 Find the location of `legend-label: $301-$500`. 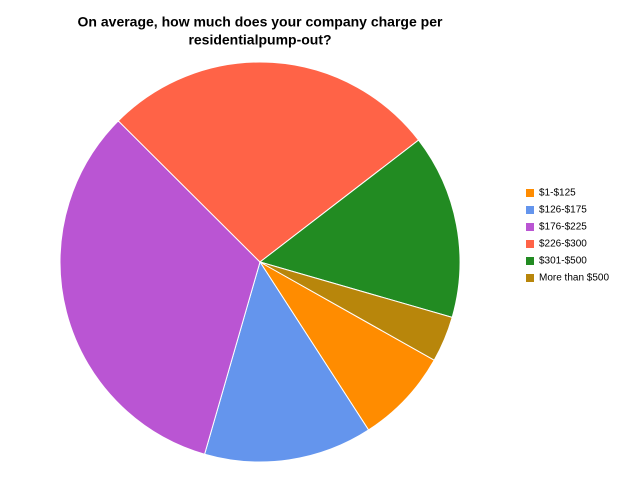

legend-label: $301-$500 is located at coordinates (563, 261).